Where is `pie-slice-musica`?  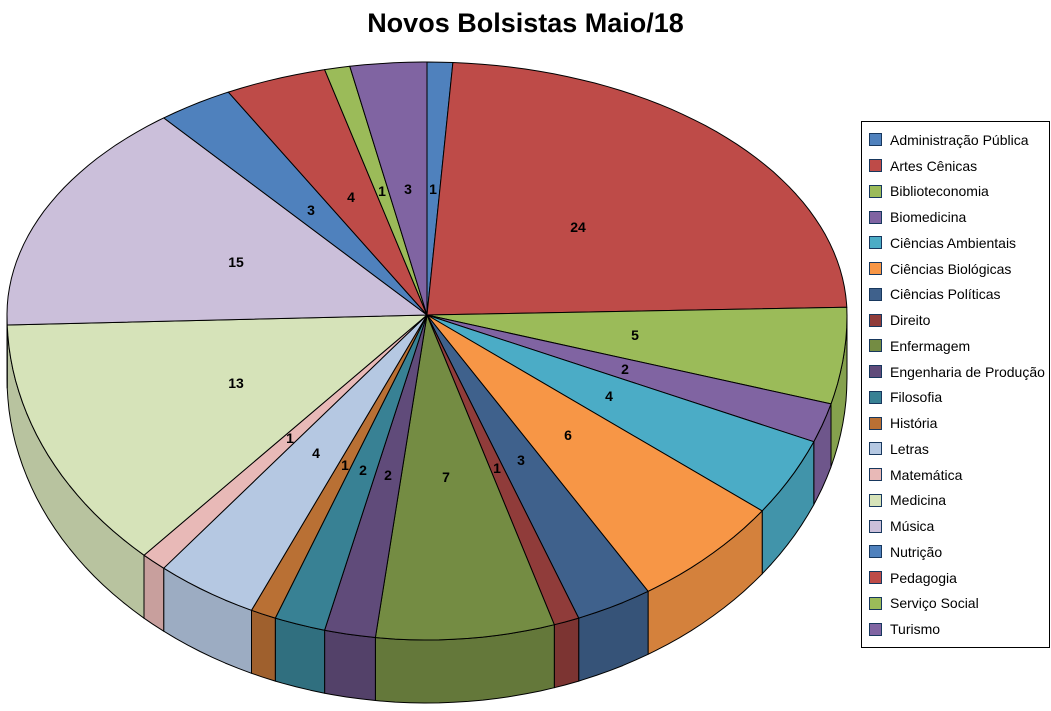 pie-slice-musica is located at coordinates (217, 221).